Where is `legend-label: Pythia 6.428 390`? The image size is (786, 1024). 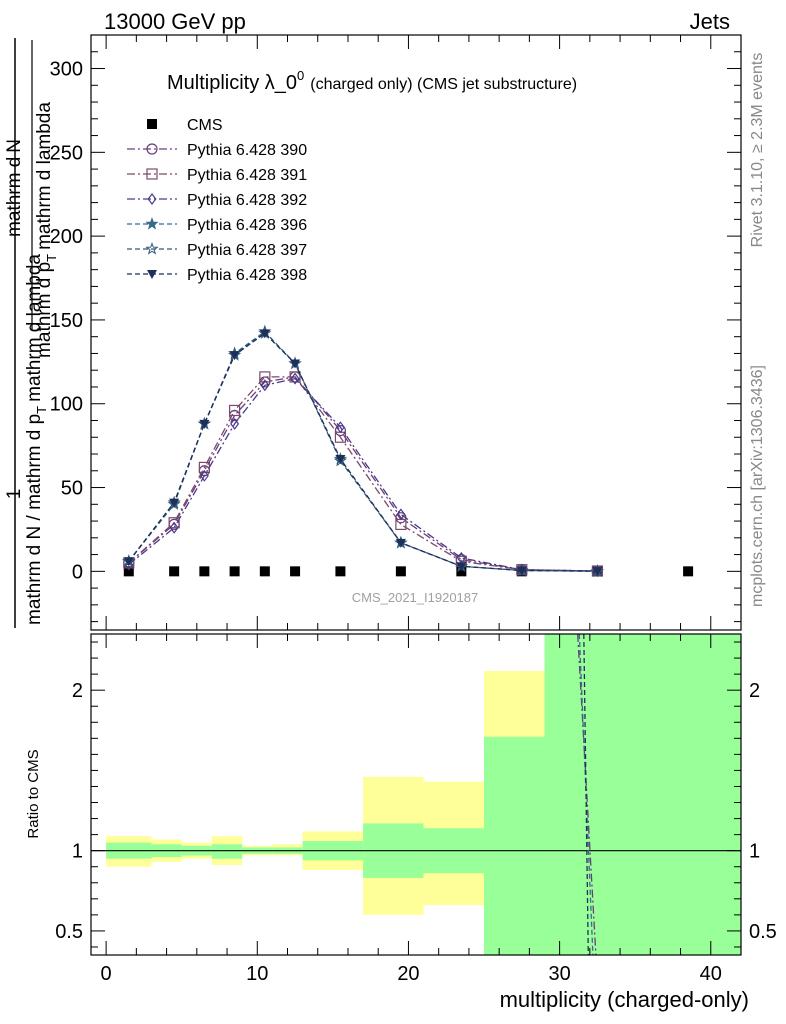
legend-label: Pythia 6.428 390 is located at coordinates (247, 150).